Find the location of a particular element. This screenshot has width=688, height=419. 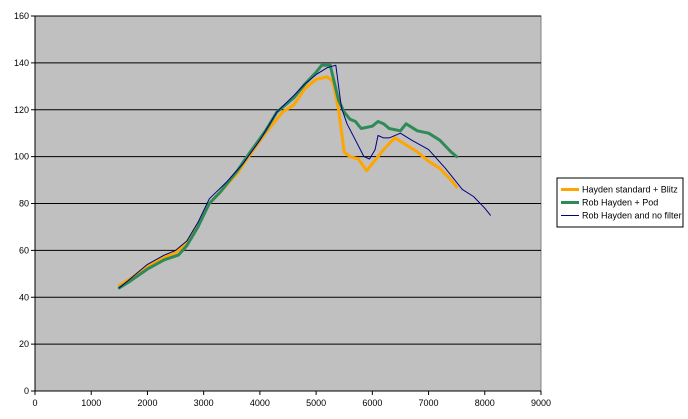

legend-label-2: Rob Hayden + Pod is located at coordinates (620, 203).